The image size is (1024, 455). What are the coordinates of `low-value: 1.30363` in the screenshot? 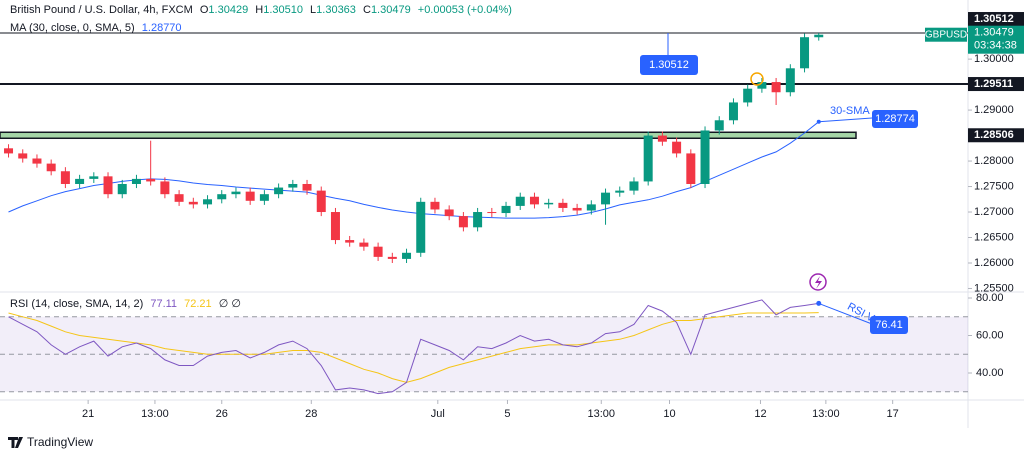 It's located at (336, 10).